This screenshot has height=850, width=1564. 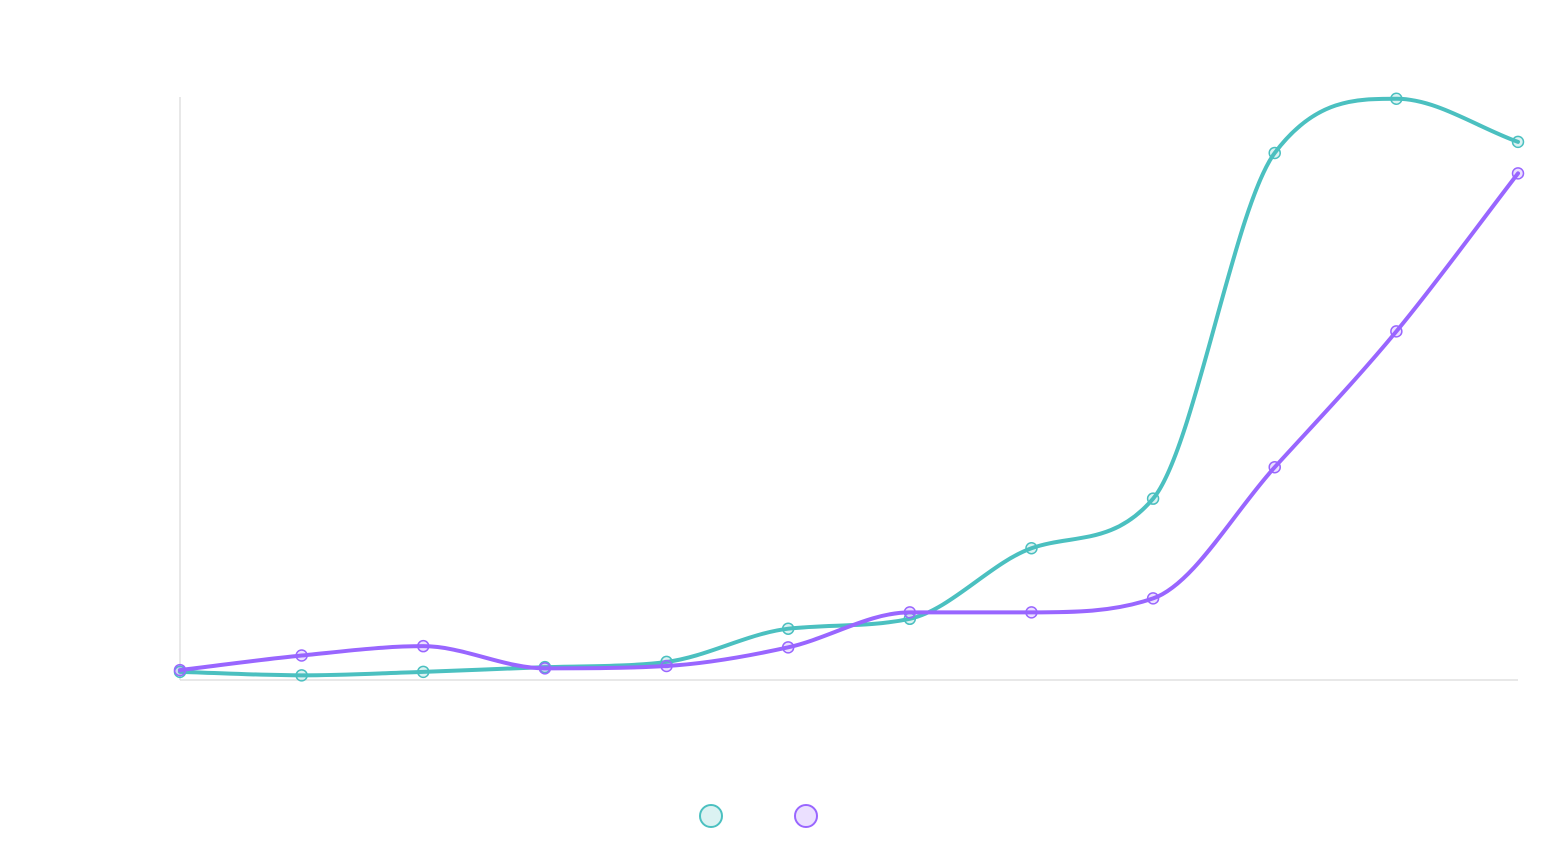 I want to click on legend, so click(x=758, y=816).